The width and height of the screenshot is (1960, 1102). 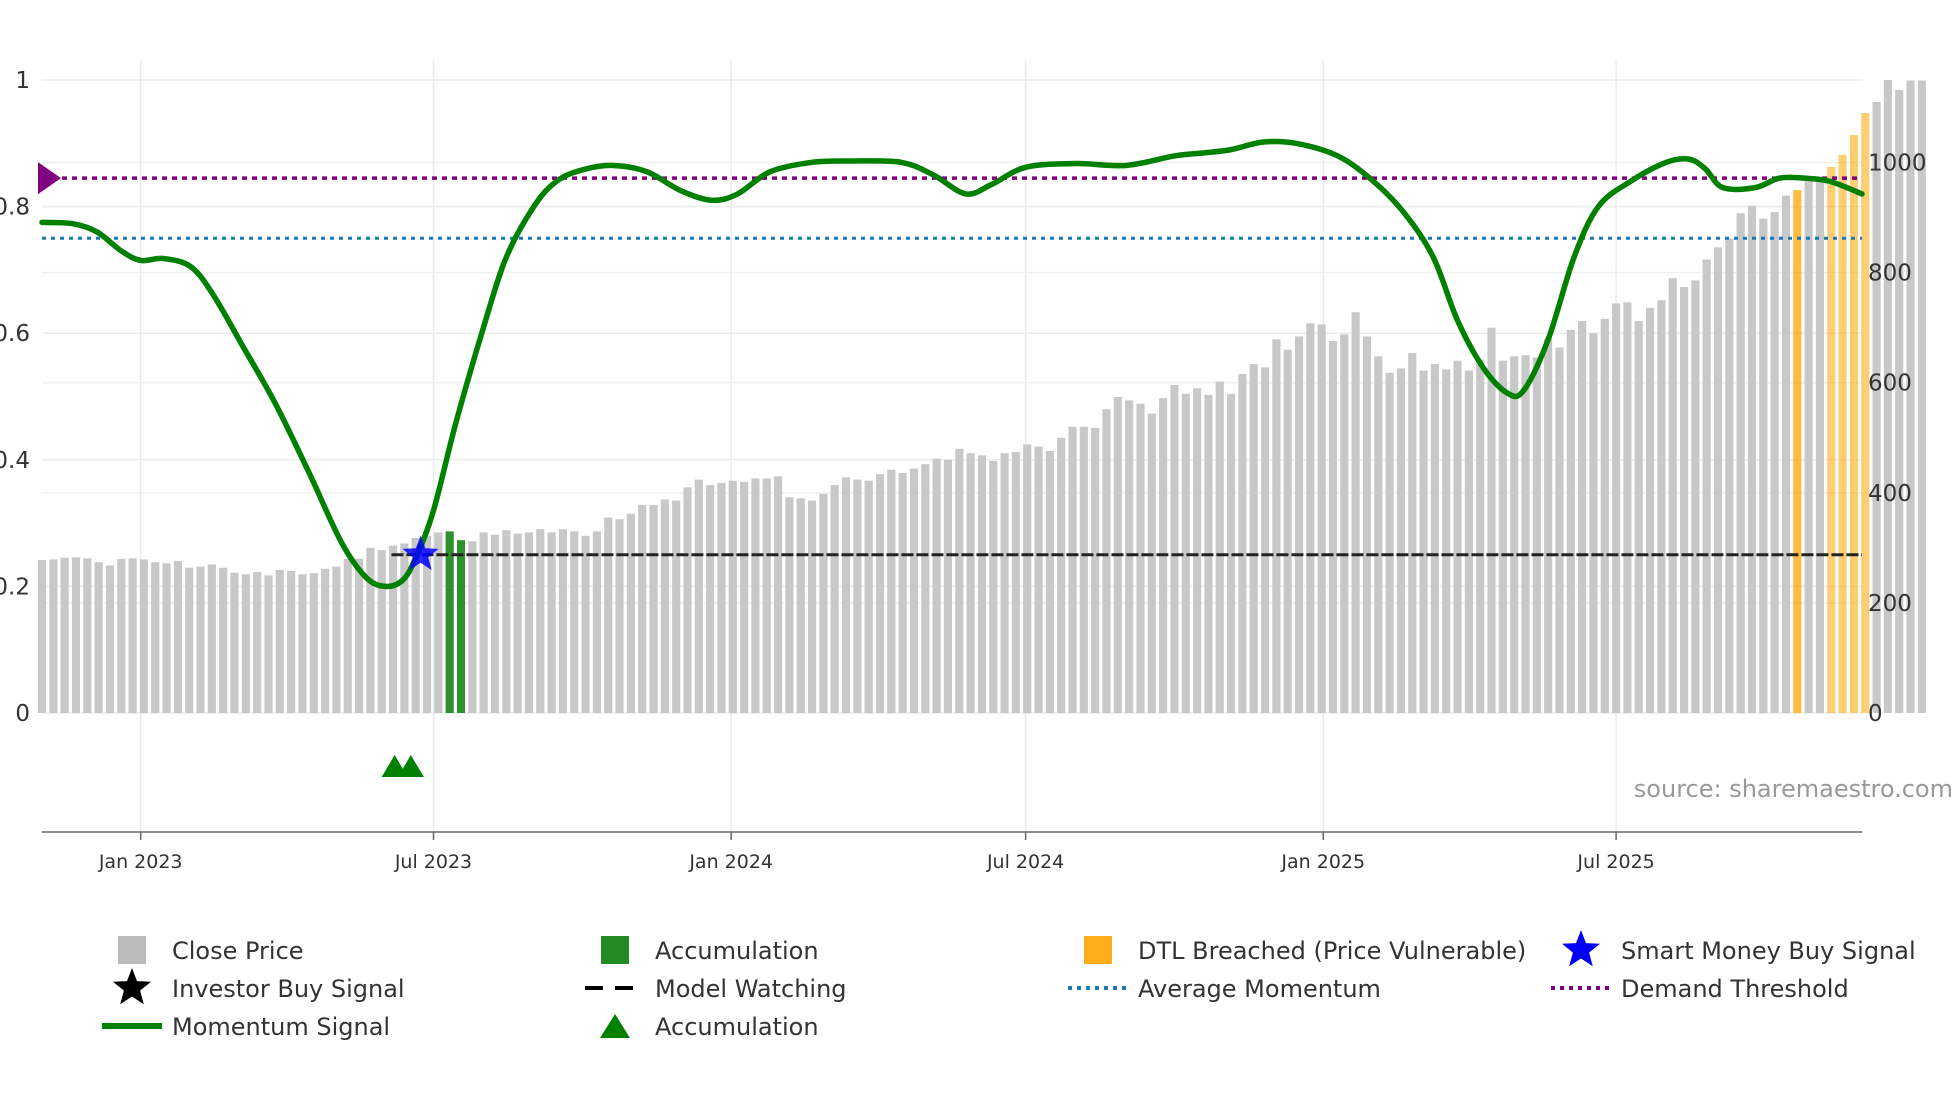 What do you see at coordinates (1305, 950) in the screenshot?
I see `legend-item-dtl-breached-price-vulnerable: DTL Breached (Price Vulnerable)` at bounding box center [1305, 950].